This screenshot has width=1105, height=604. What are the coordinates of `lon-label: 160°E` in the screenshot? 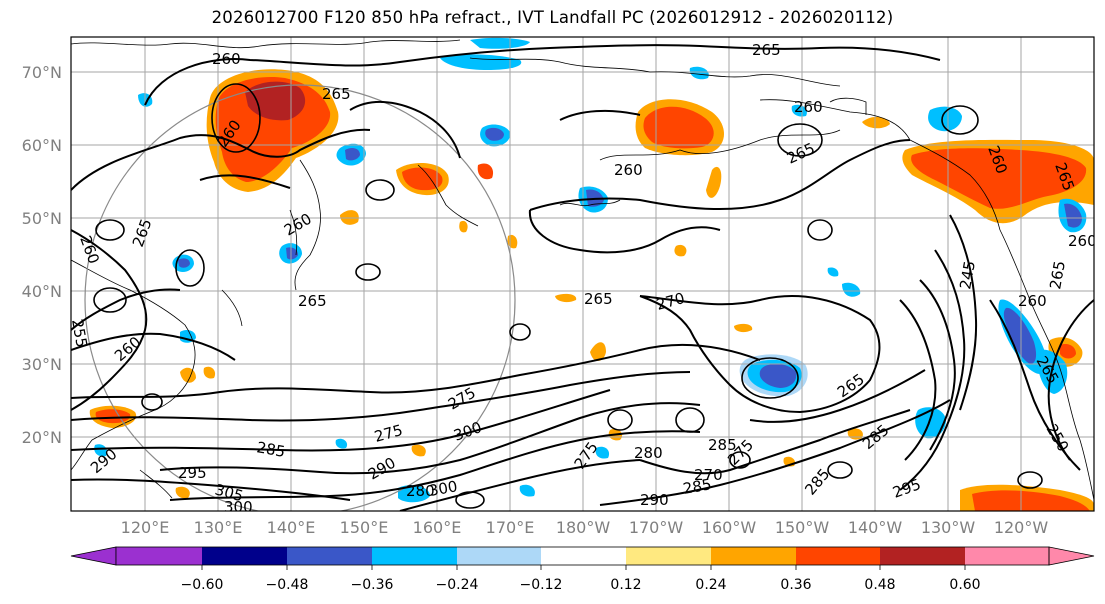 It's located at (437, 527).